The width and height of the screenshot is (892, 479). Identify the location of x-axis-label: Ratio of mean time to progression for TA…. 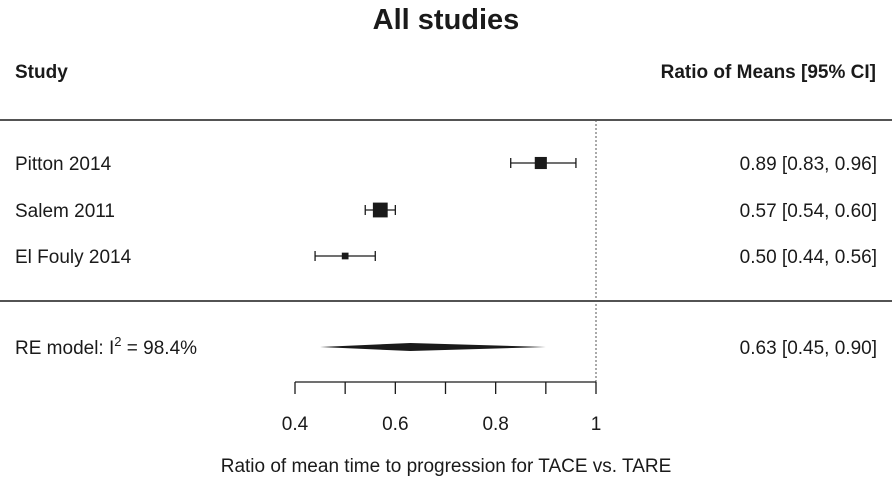
(446, 466).